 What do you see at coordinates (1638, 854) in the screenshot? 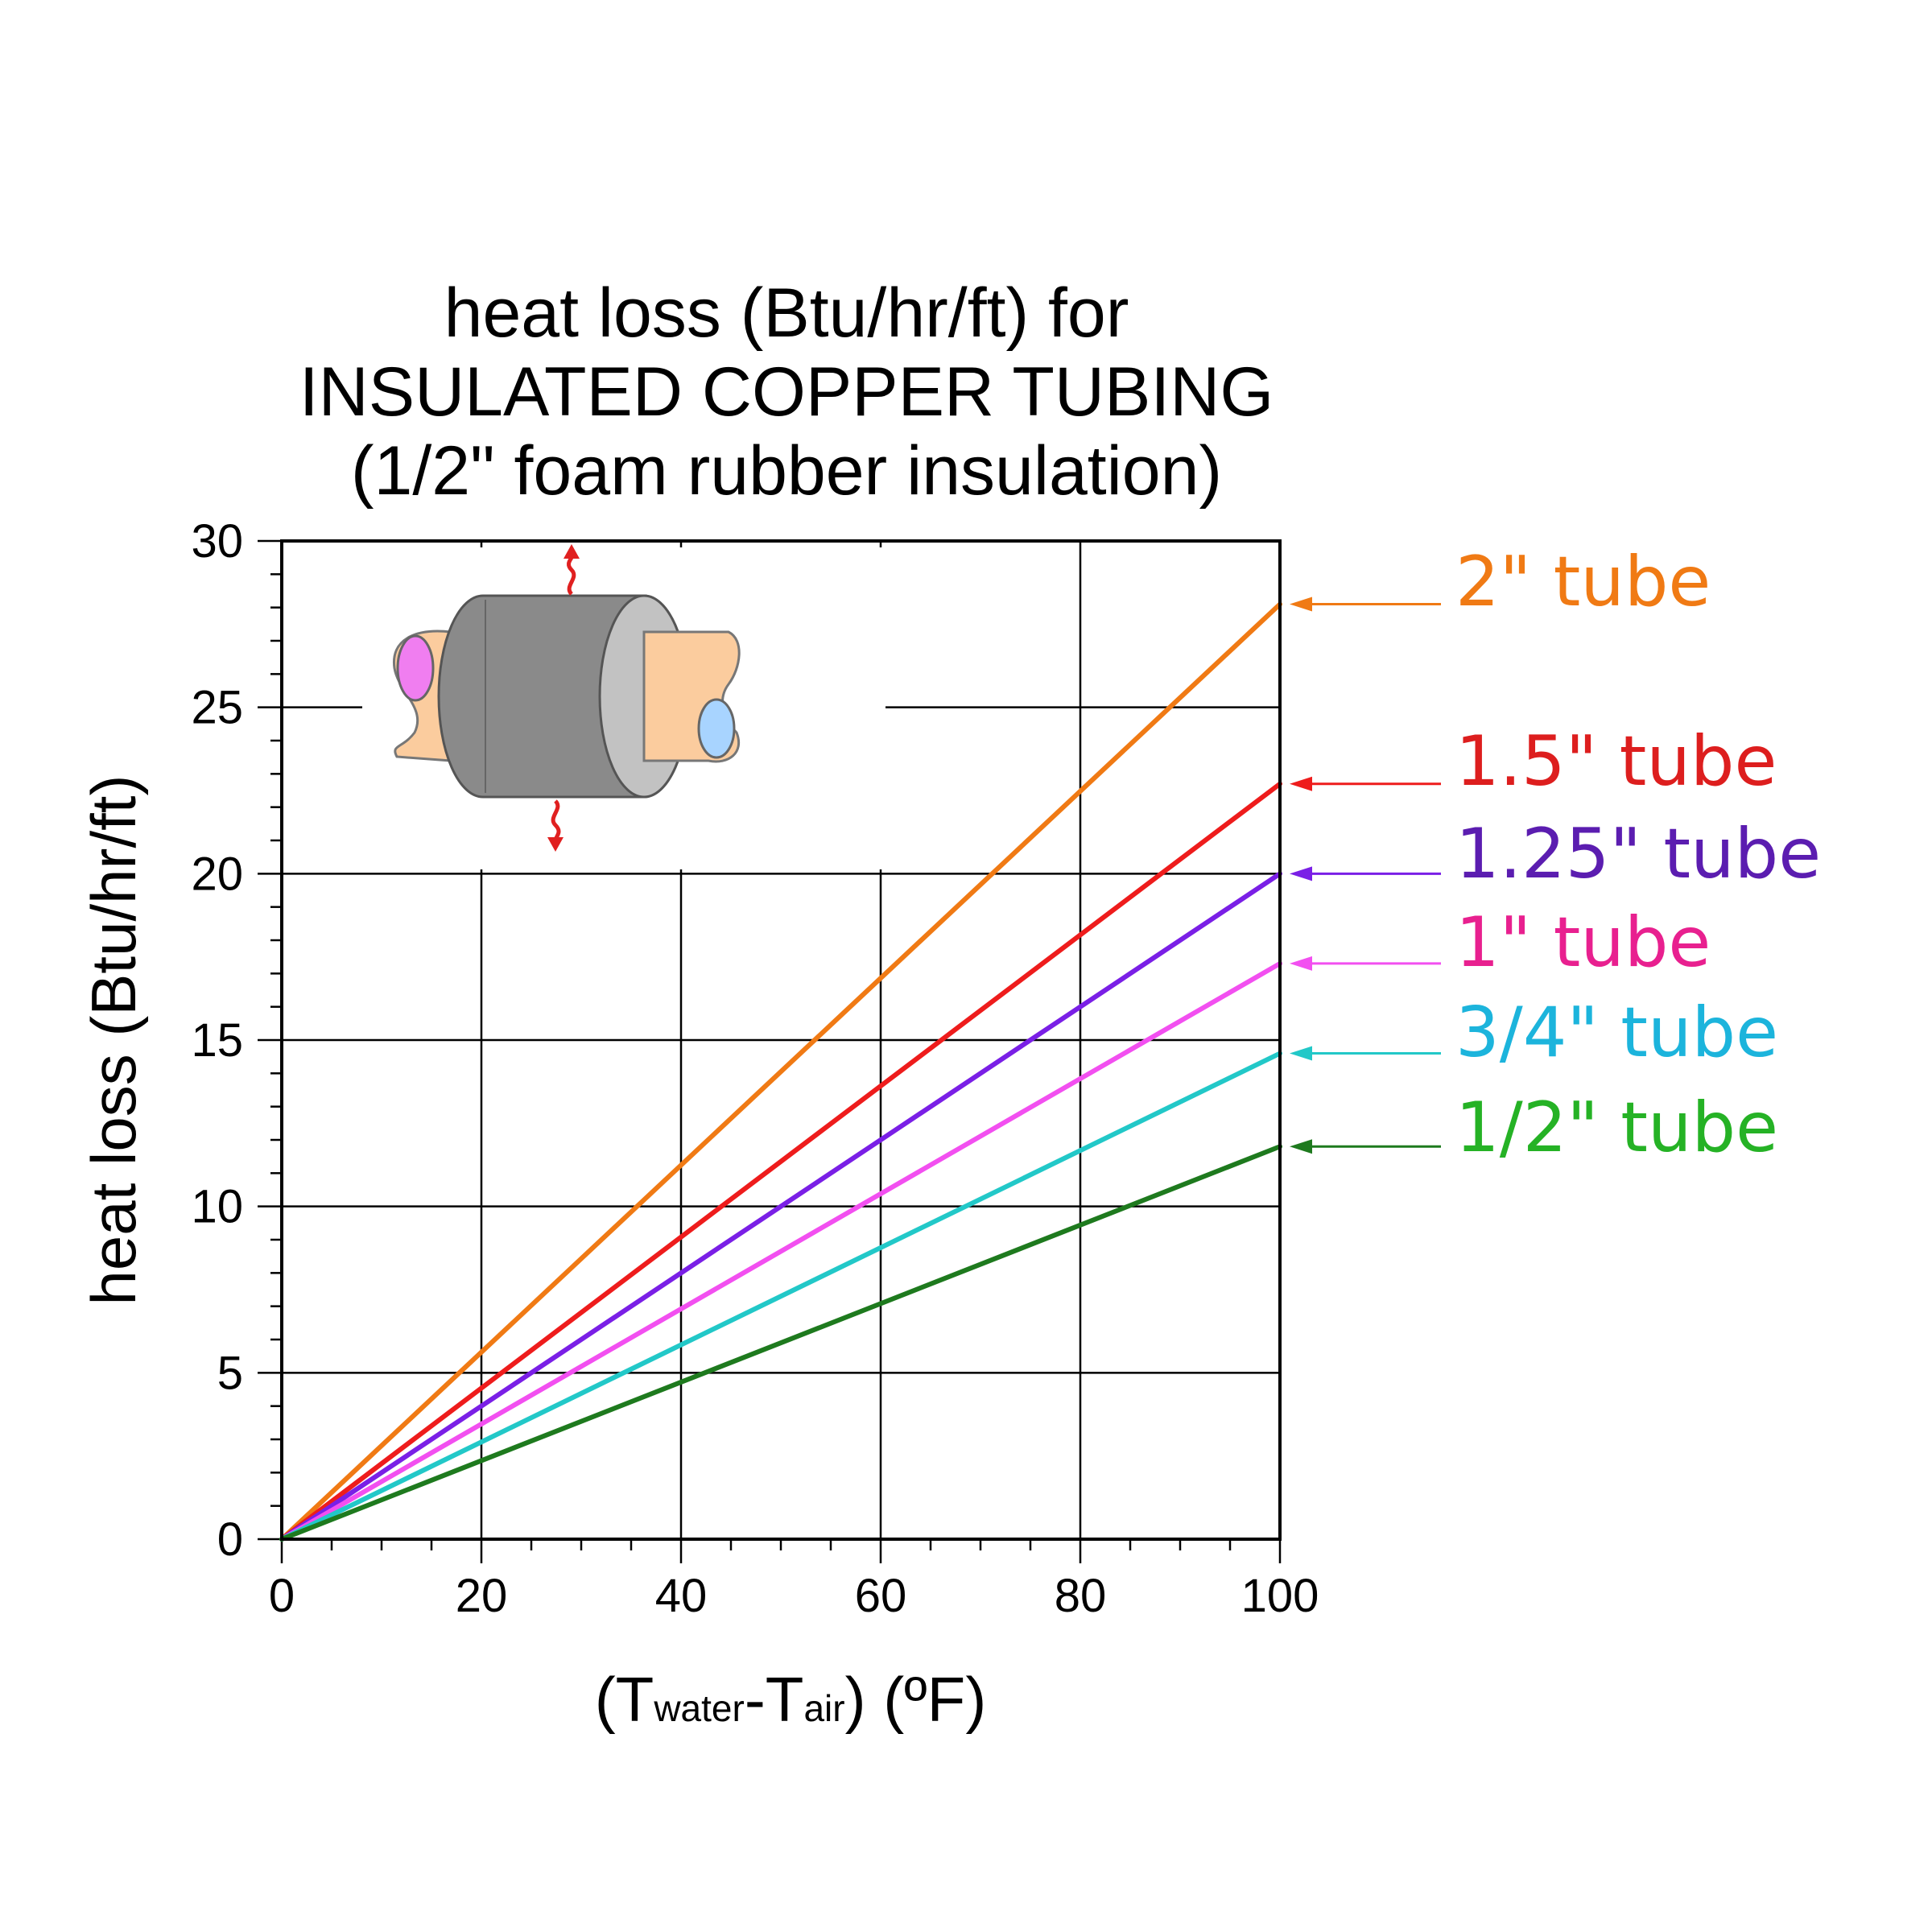
I see `legend-label-2: 1.25" tube` at bounding box center [1638, 854].